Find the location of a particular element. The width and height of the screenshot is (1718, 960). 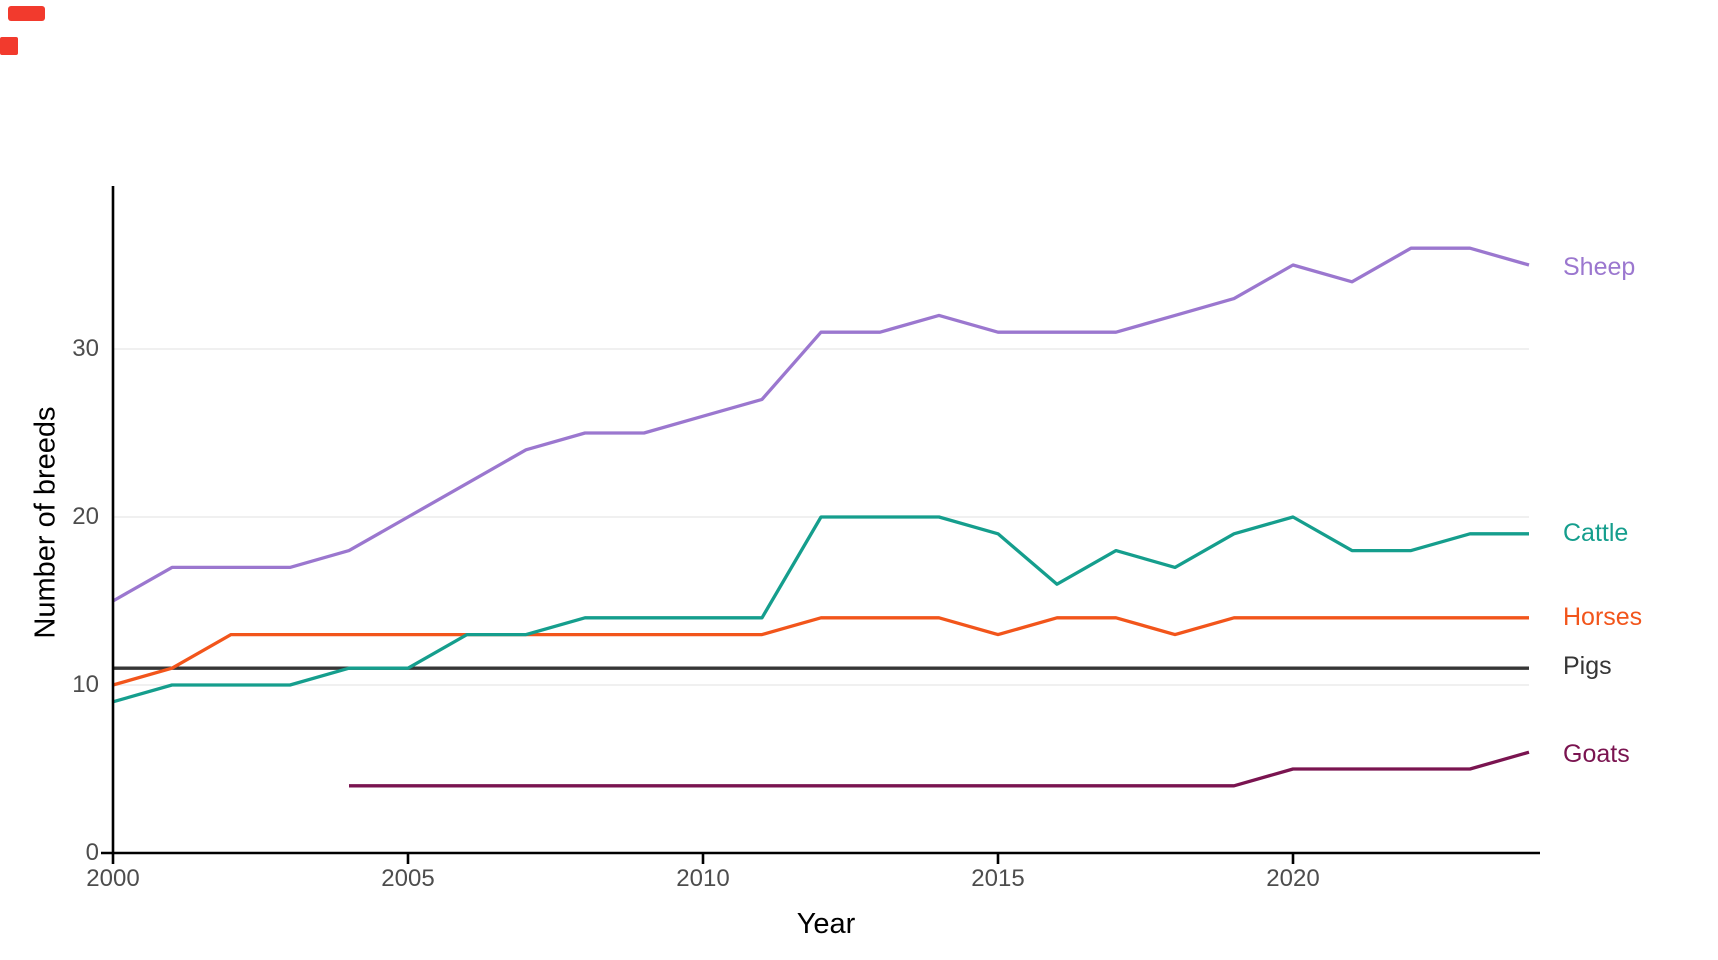

red-artifact-left-edge is located at coordinates (9, 46).